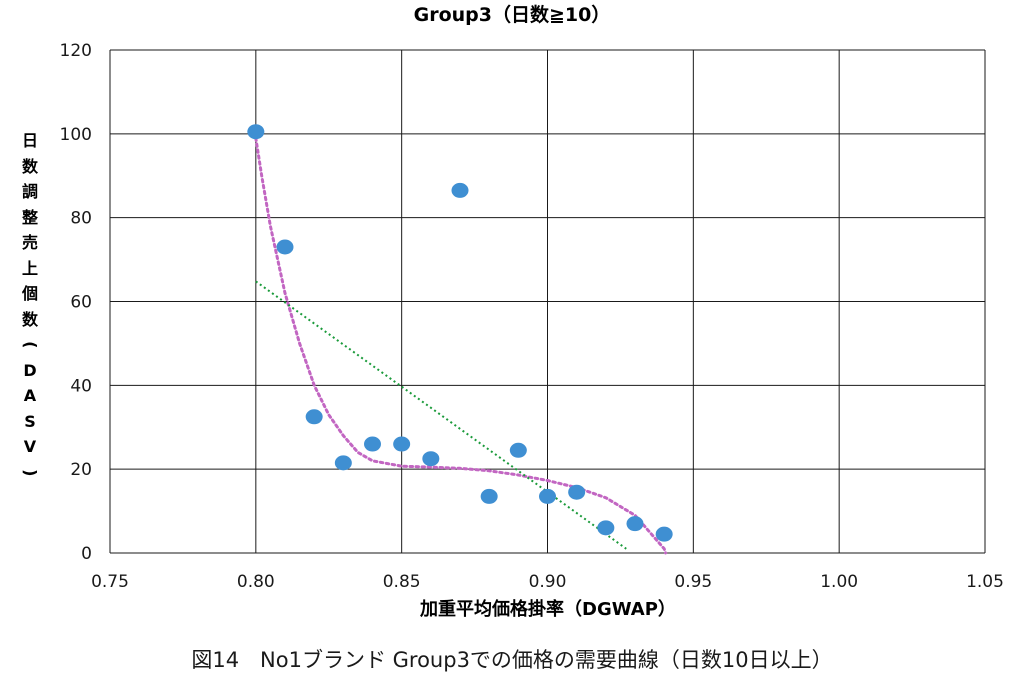 Image resolution: width=1024 pixels, height=680 pixels. I want to click on x-tick-label: 0.90, so click(548, 582).